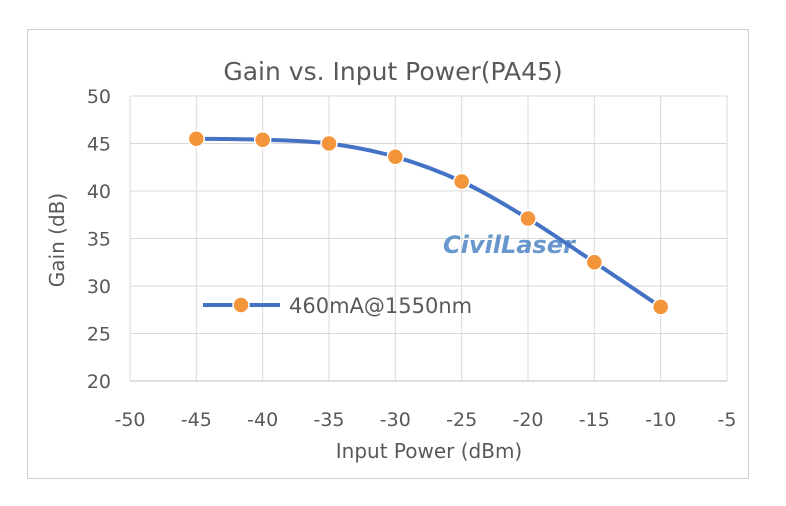 Image resolution: width=786 pixels, height=506 pixels. I want to click on legend: 460mA@1550nm, so click(337, 306).